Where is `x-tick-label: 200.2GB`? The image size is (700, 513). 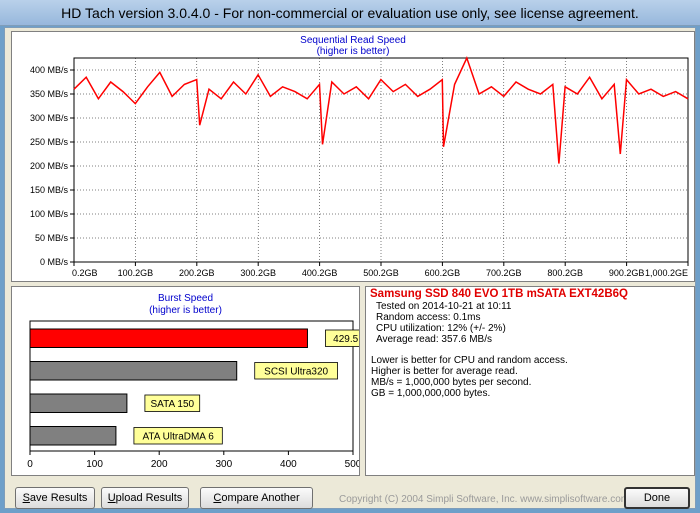
x-tick-label: 200.2GB is located at coordinates (197, 273).